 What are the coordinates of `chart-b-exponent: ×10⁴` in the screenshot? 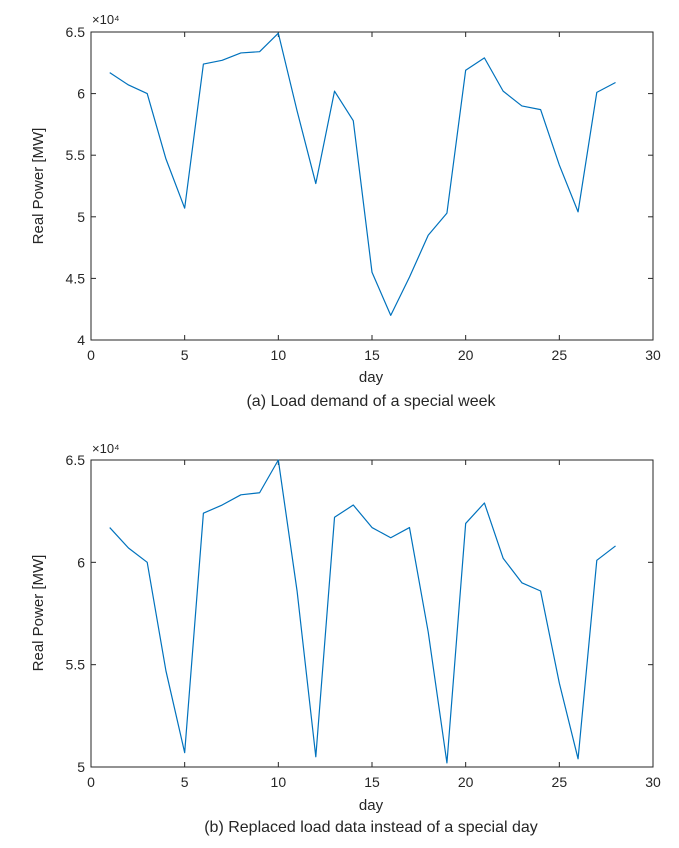 It's located at (106, 448).